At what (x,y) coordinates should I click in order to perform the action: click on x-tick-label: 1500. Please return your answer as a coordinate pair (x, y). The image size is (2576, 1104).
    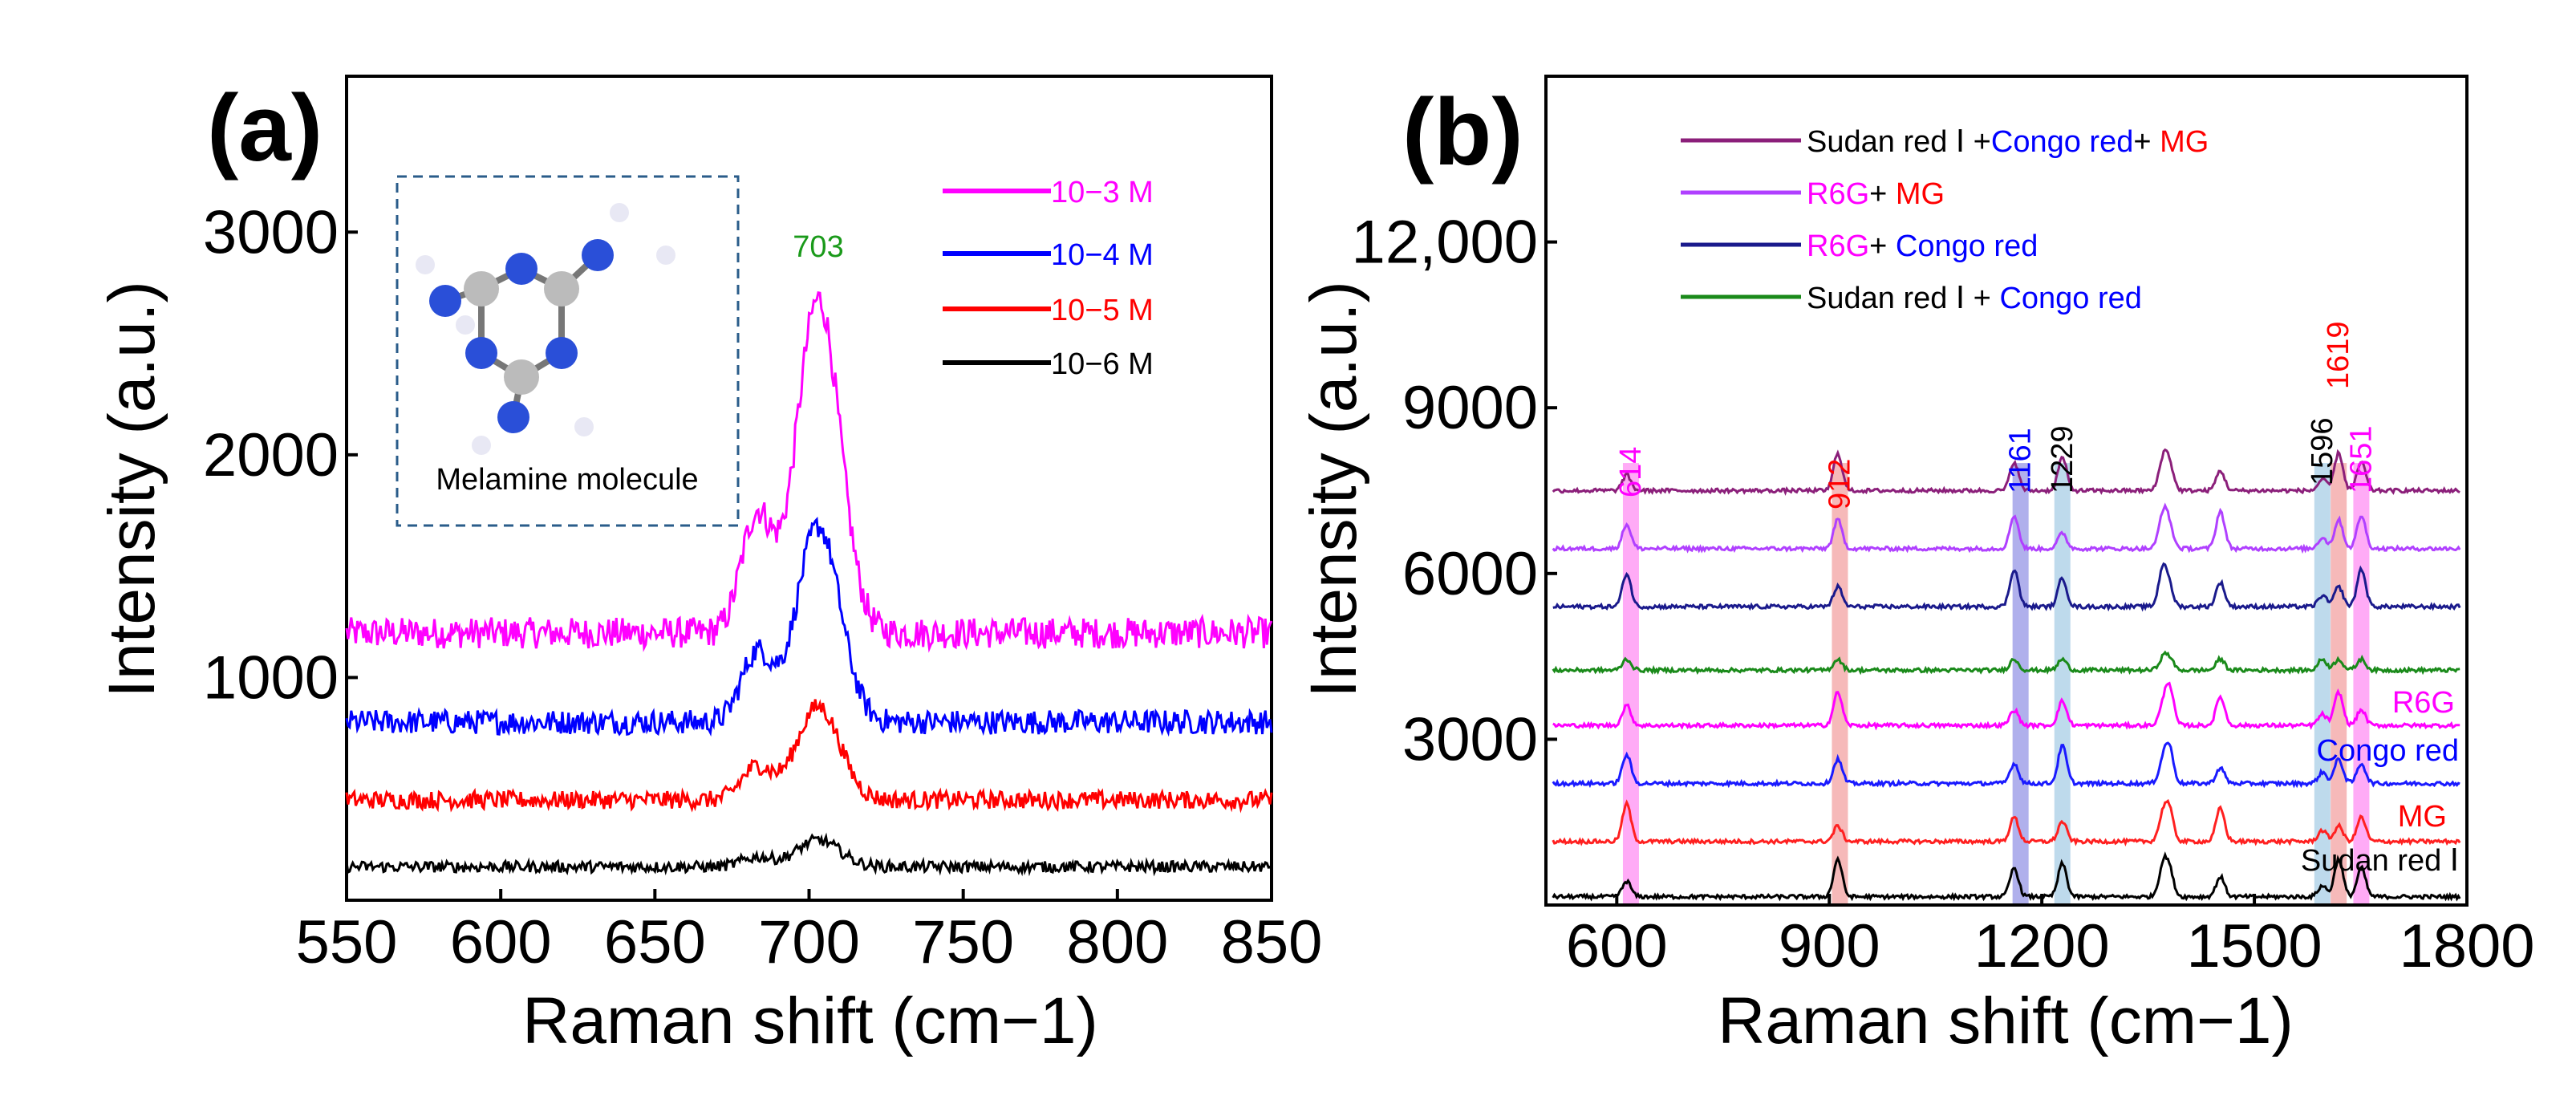
    Looking at the image, I should click on (2254, 946).